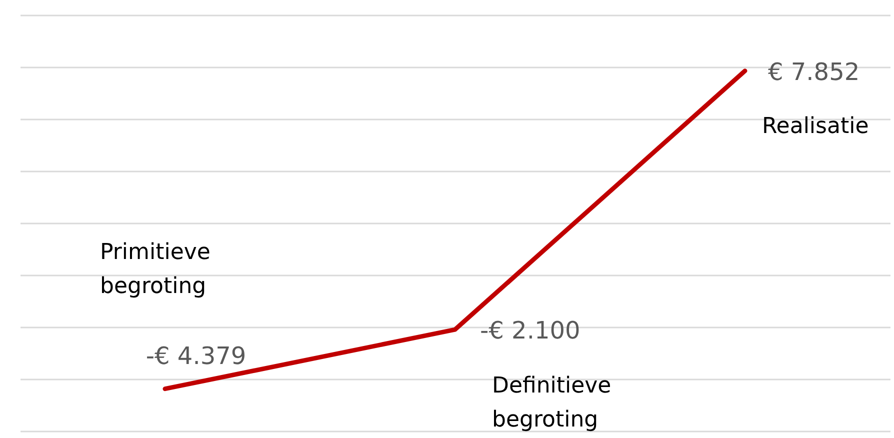 This screenshot has height=438, width=894. Describe the element at coordinates (196, 356) in the screenshot. I see `data-label: -€ 4.379` at that location.